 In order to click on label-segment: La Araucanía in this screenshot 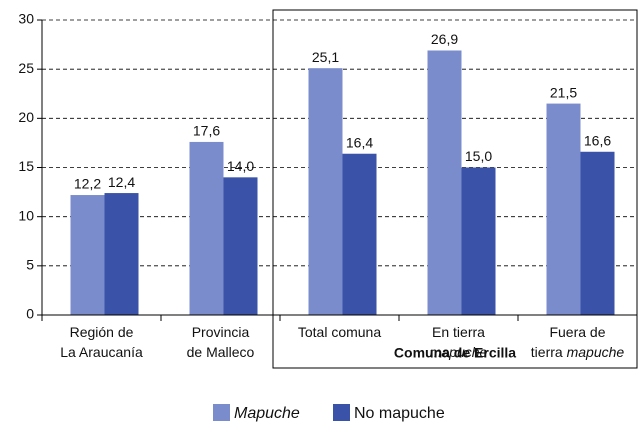, I will do `click(101, 352)`.